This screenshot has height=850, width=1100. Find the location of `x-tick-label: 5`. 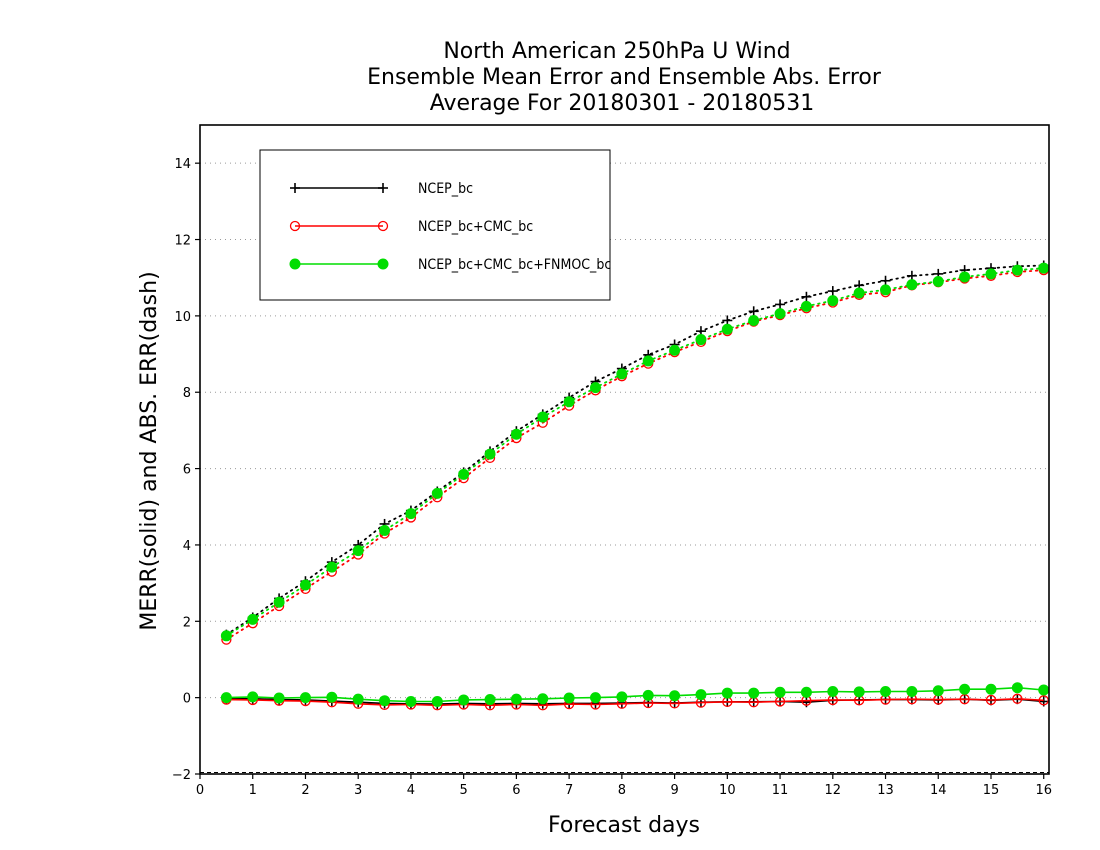

x-tick-label: 5 is located at coordinates (464, 790).